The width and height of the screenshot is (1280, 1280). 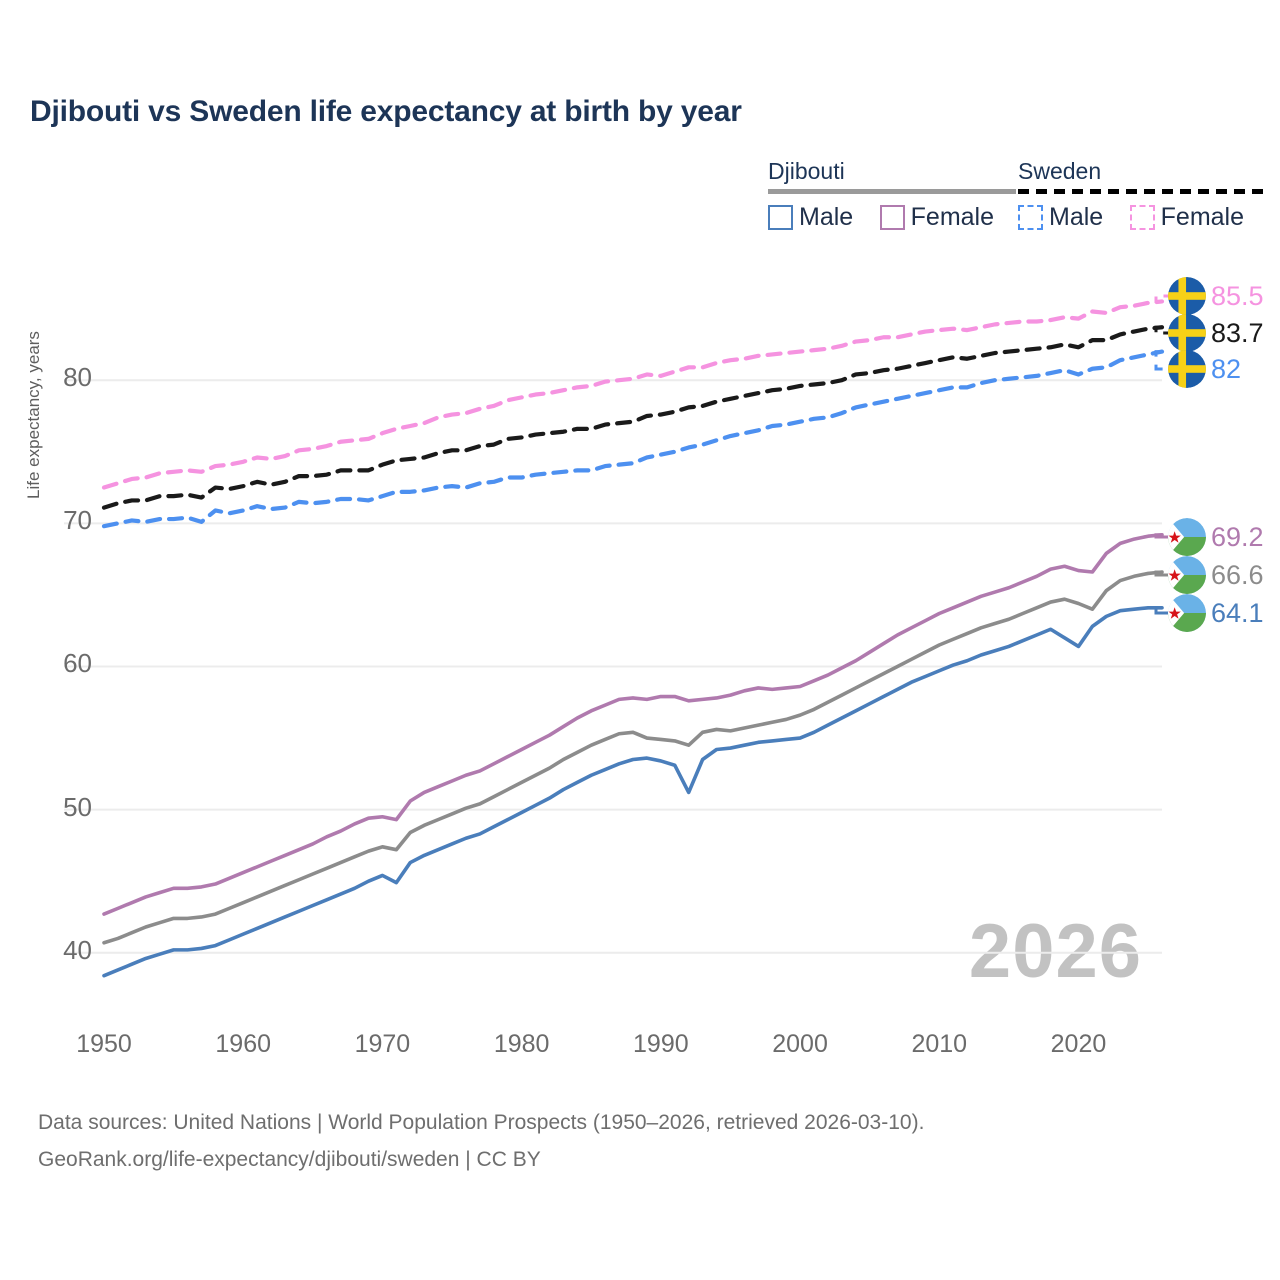 I want to click on connector-sweden-male, so click(x=1161, y=360).